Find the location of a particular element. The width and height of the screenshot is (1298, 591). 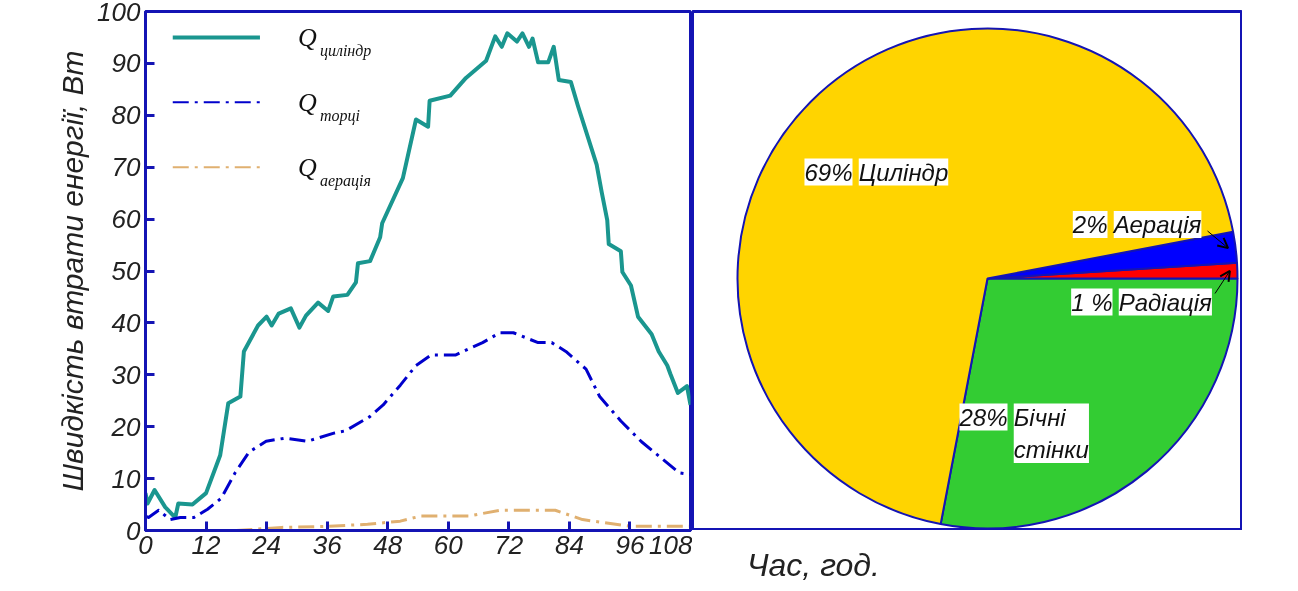

y-tick-label: 70 is located at coordinates (126, 167).